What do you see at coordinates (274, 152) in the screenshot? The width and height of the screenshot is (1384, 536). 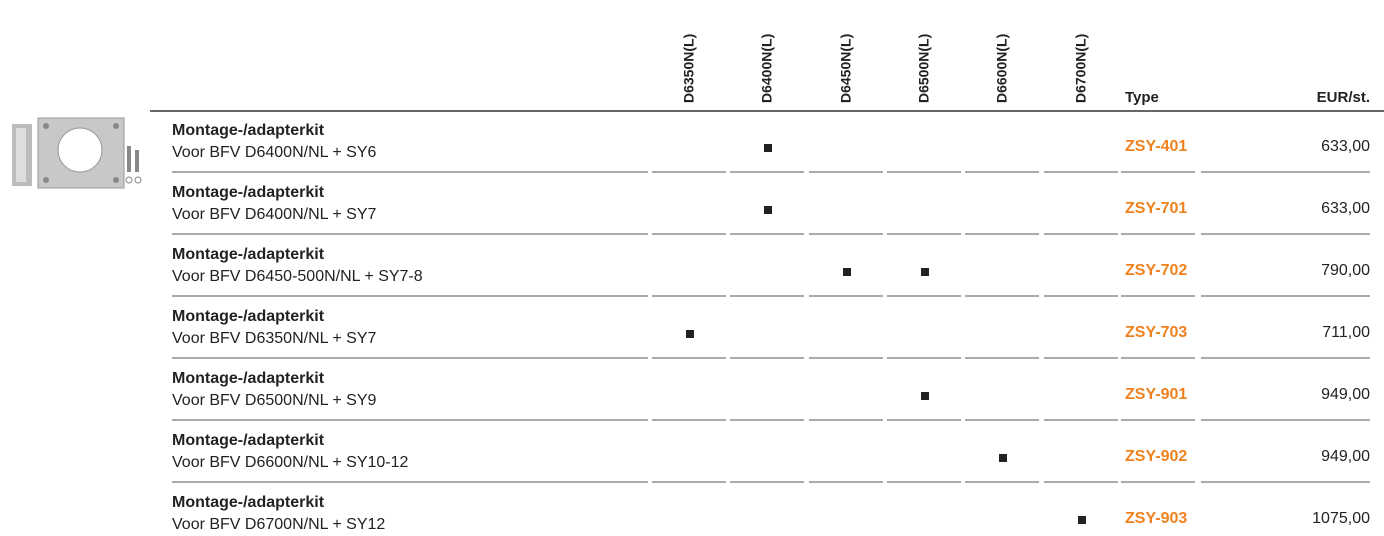 I see `product-subtitle: Voor BFV D6400N/NL + SY6` at bounding box center [274, 152].